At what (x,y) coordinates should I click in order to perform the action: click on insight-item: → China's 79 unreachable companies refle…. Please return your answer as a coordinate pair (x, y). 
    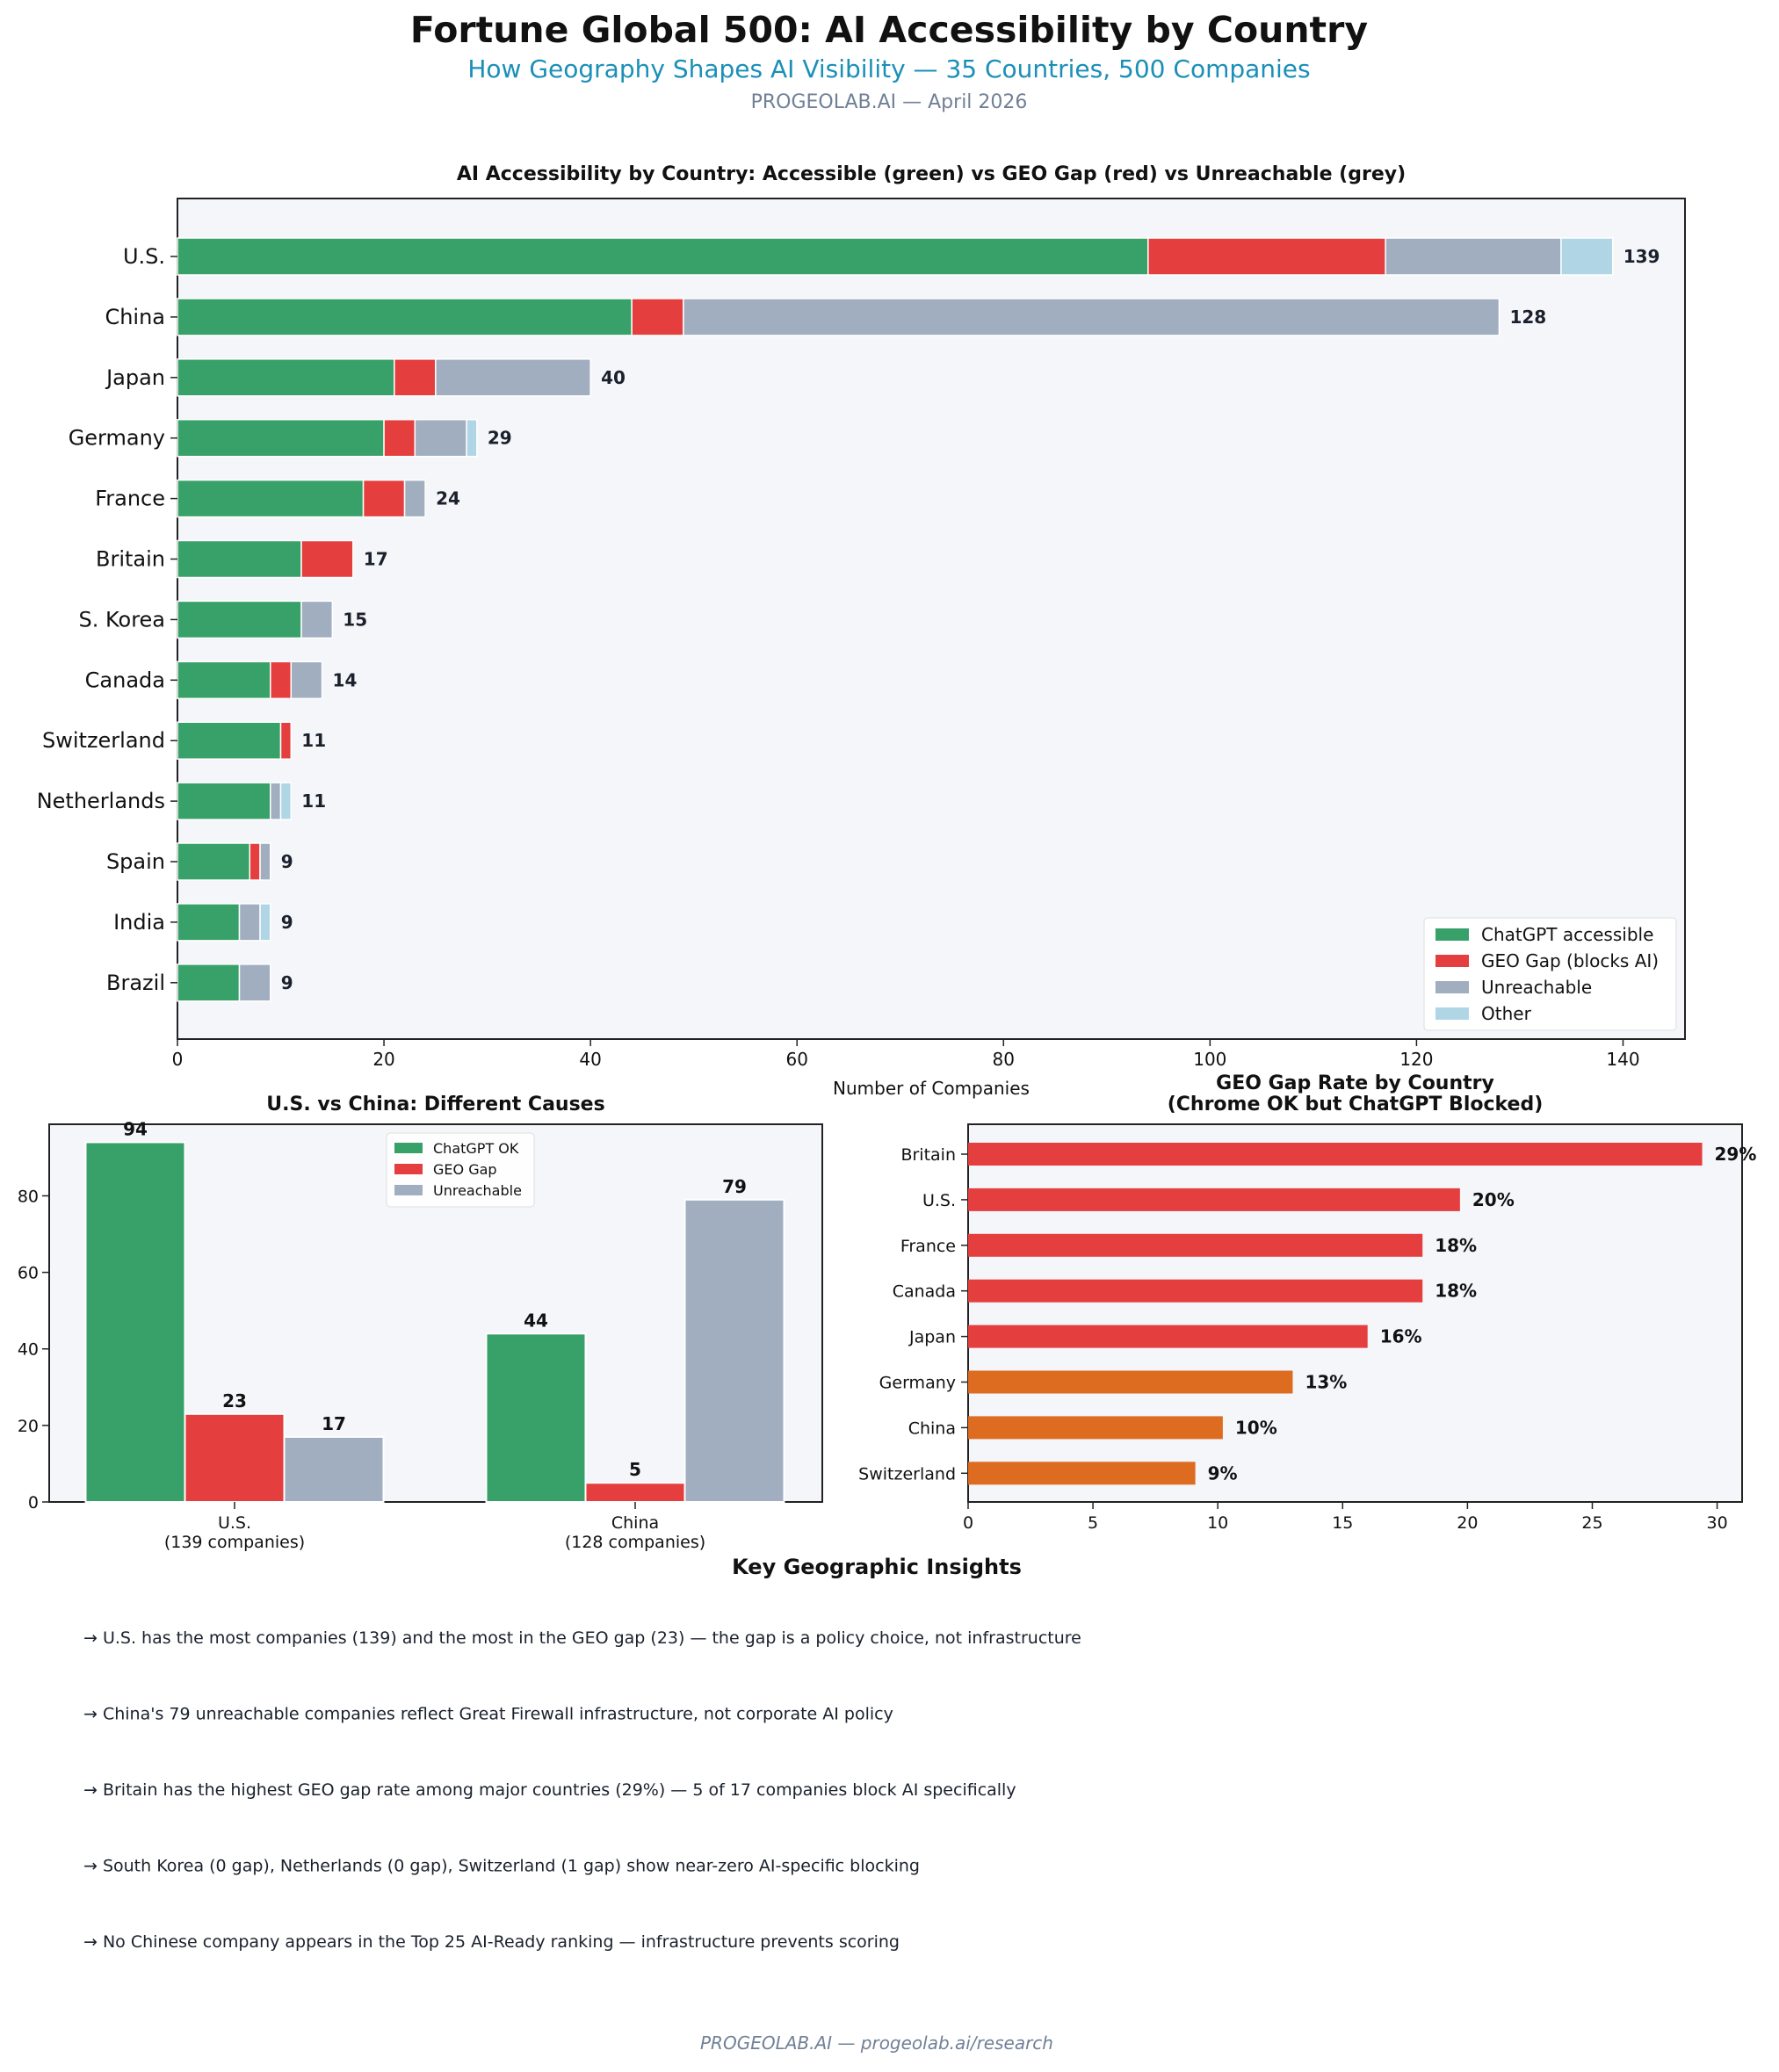
    Looking at the image, I should click on (488, 1714).